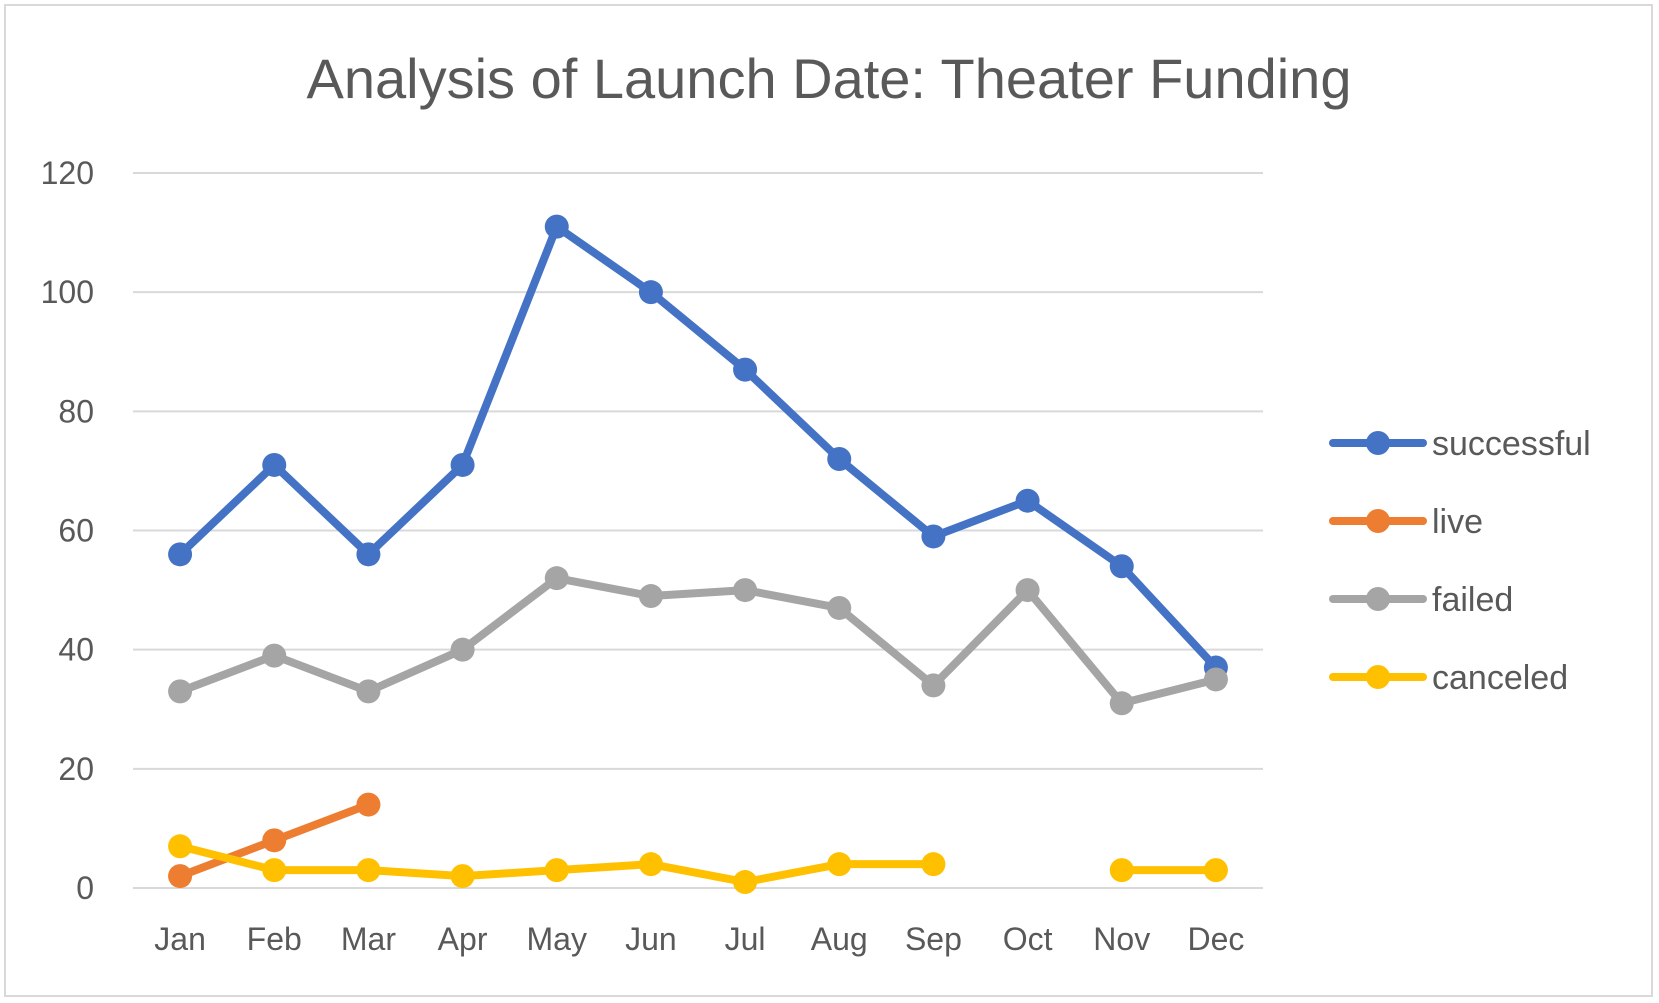 This screenshot has height=1003, width=1659. I want to click on x-tick-label: Mar, so click(368, 939).